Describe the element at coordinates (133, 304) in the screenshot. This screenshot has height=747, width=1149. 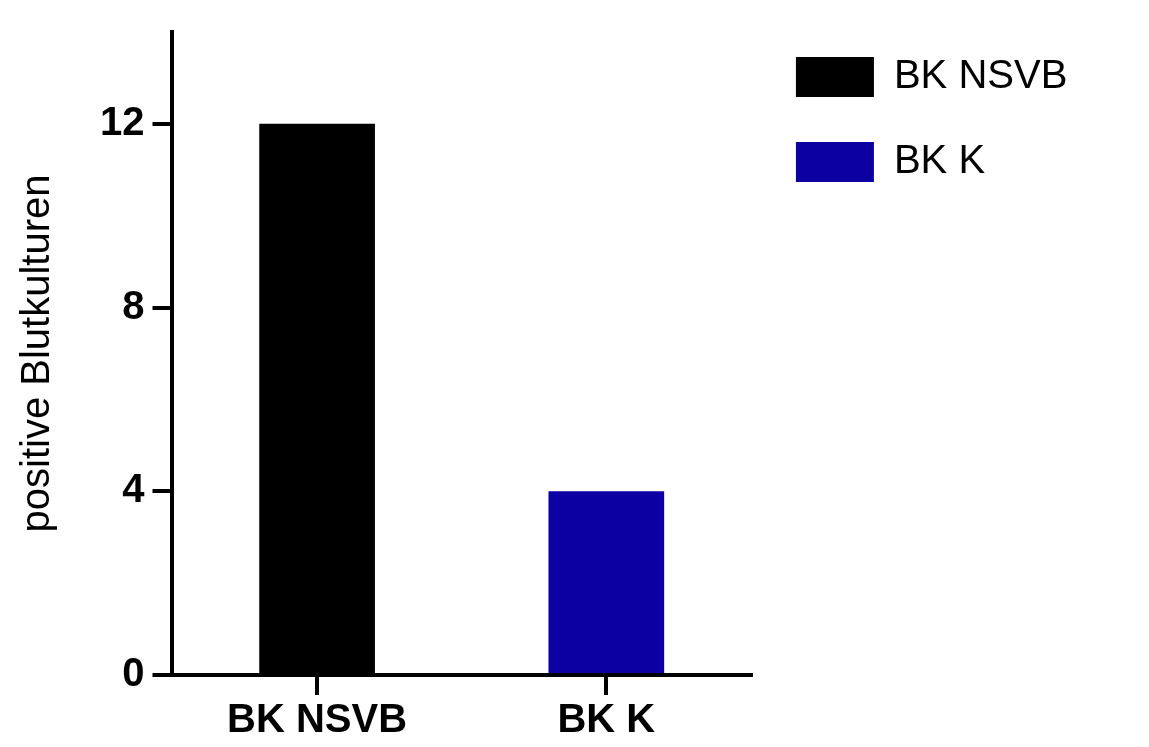
I see `y-tick-label: 8` at that location.